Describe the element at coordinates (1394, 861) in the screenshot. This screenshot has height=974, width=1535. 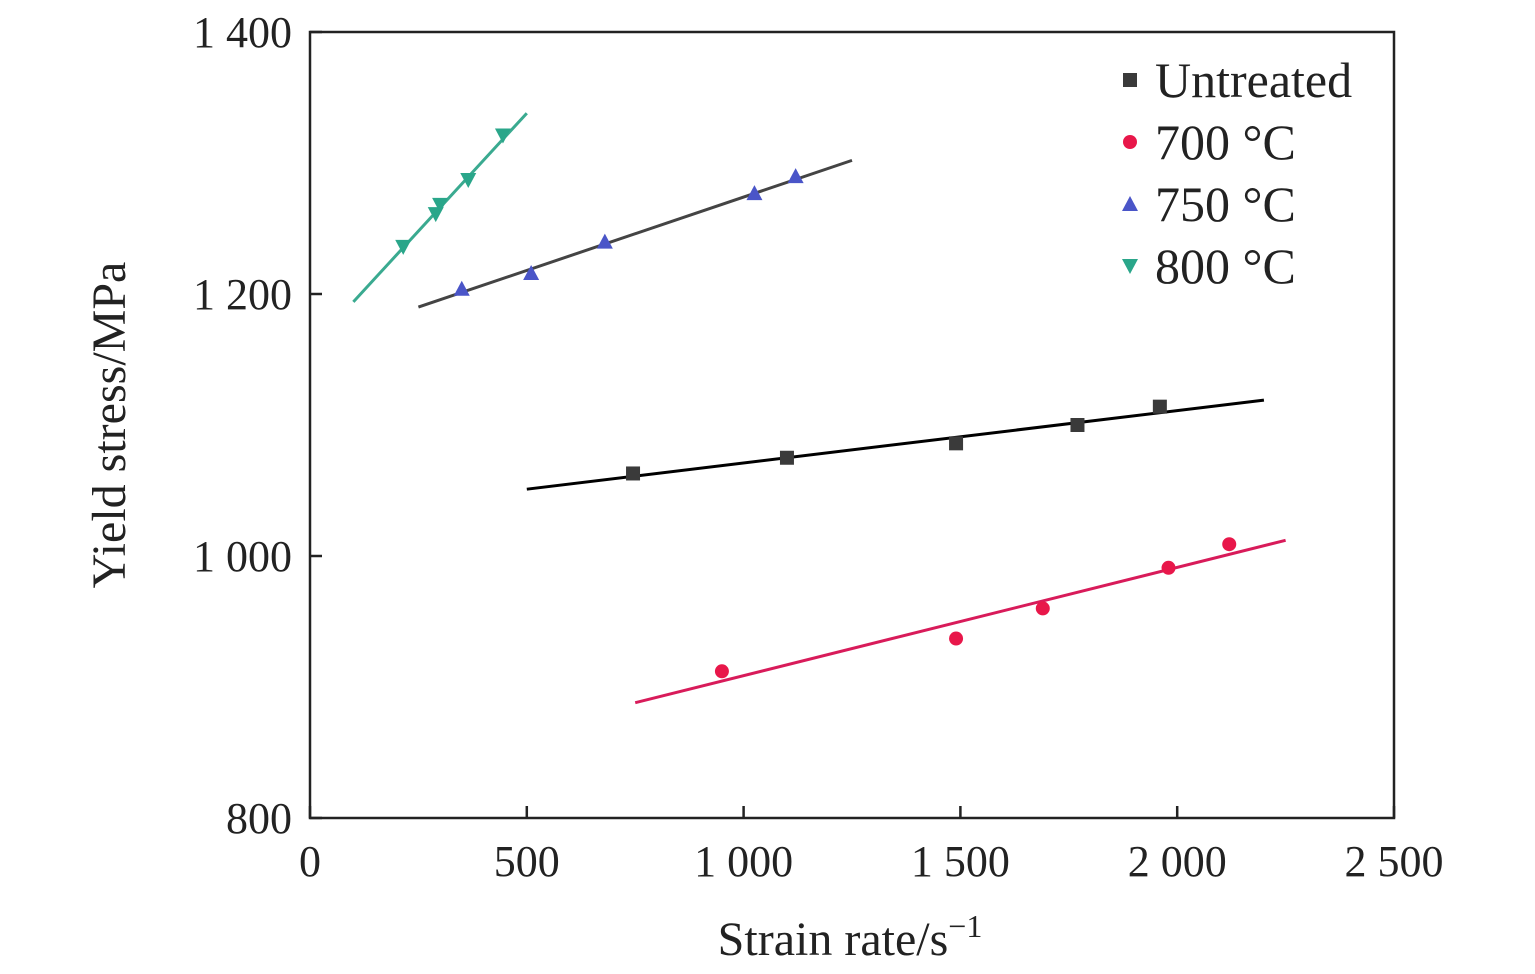
I see `x-tick-label: 2 500` at that location.